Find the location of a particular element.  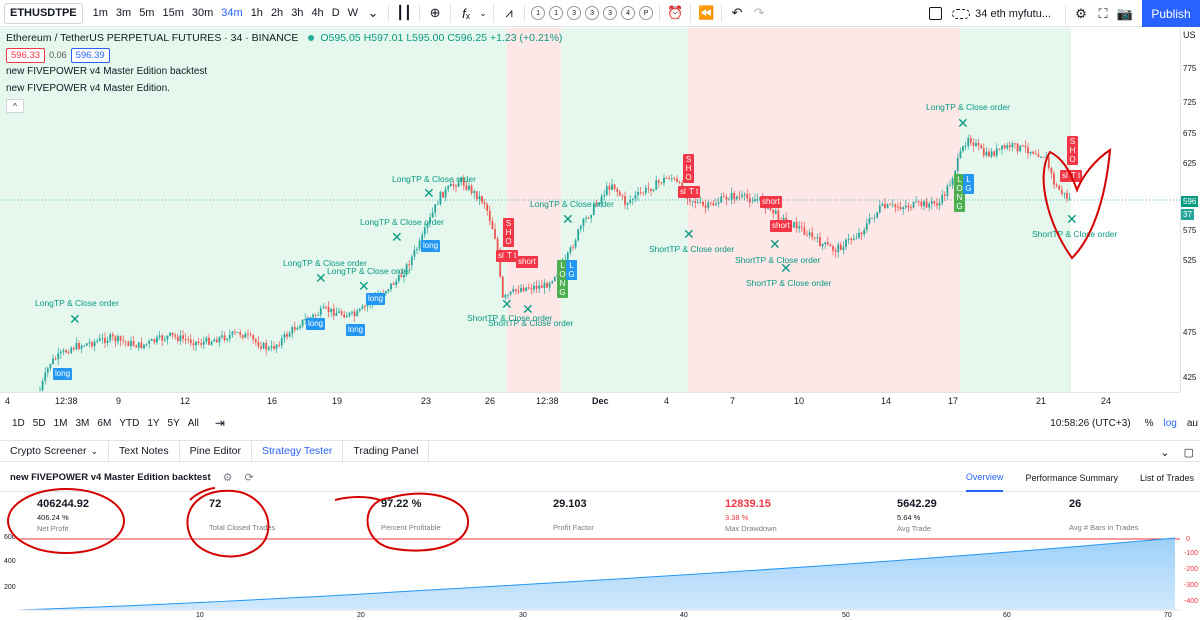

checkbox is located at coordinates (936, 13).